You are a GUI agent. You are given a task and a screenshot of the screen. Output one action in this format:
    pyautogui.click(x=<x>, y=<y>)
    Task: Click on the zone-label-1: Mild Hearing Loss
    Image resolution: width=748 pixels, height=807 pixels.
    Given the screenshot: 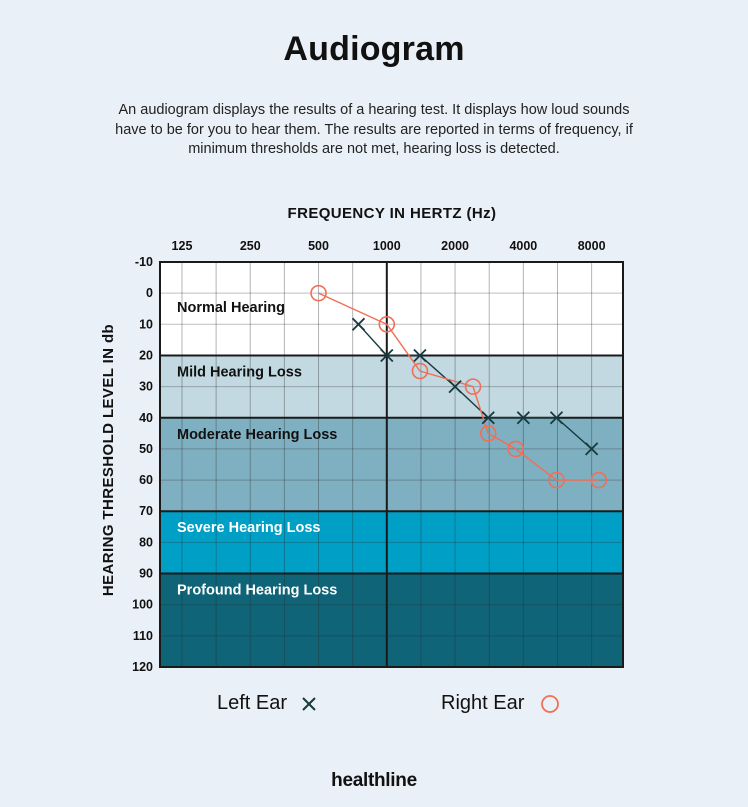 What is the action you would take?
    pyautogui.click(x=239, y=372)
    